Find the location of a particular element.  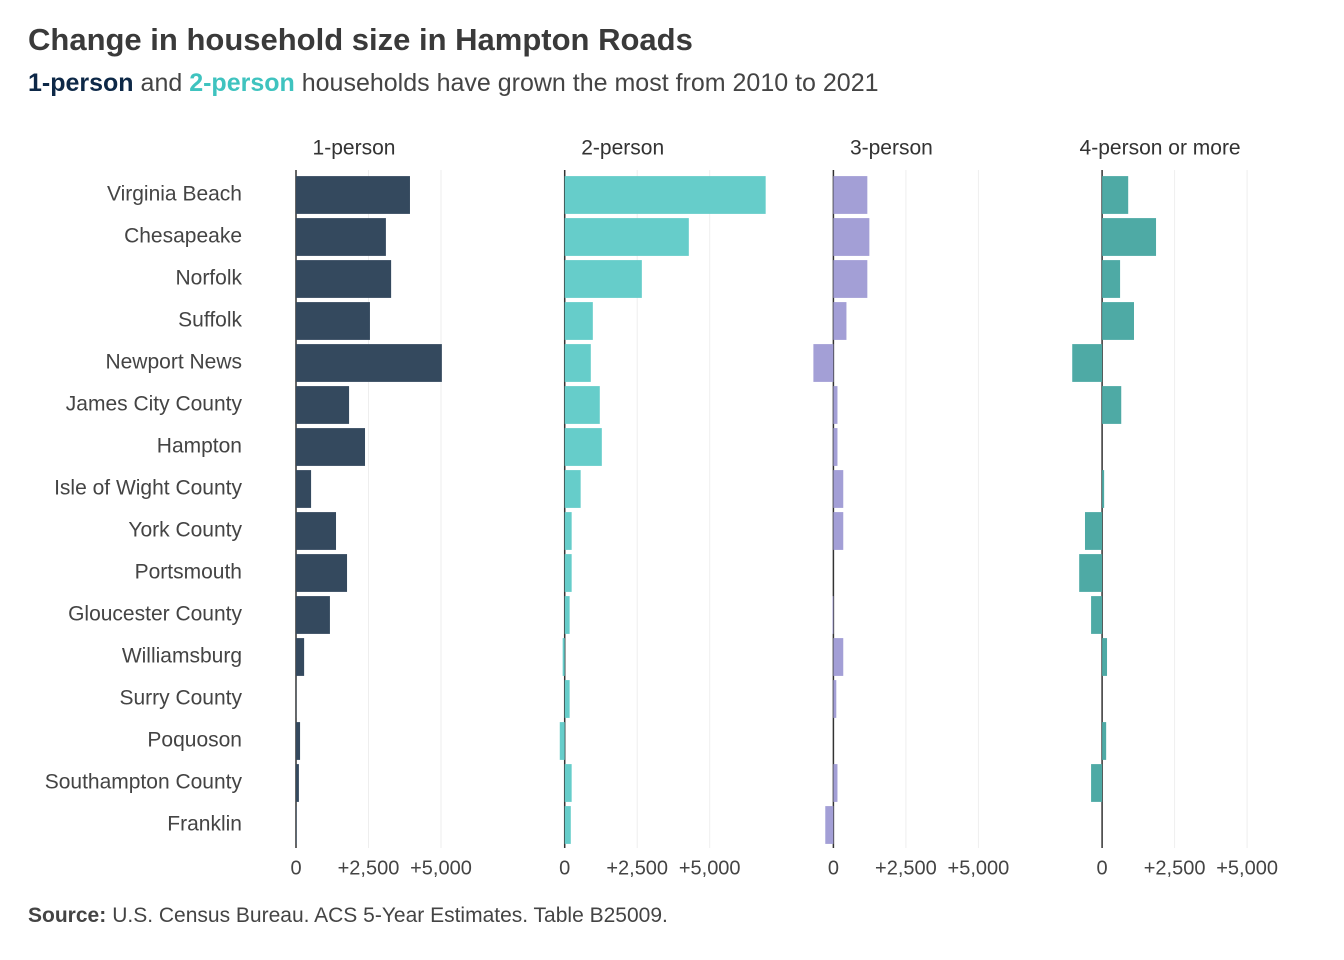

category-label: Southampton County is located at coordinates (144, 782).